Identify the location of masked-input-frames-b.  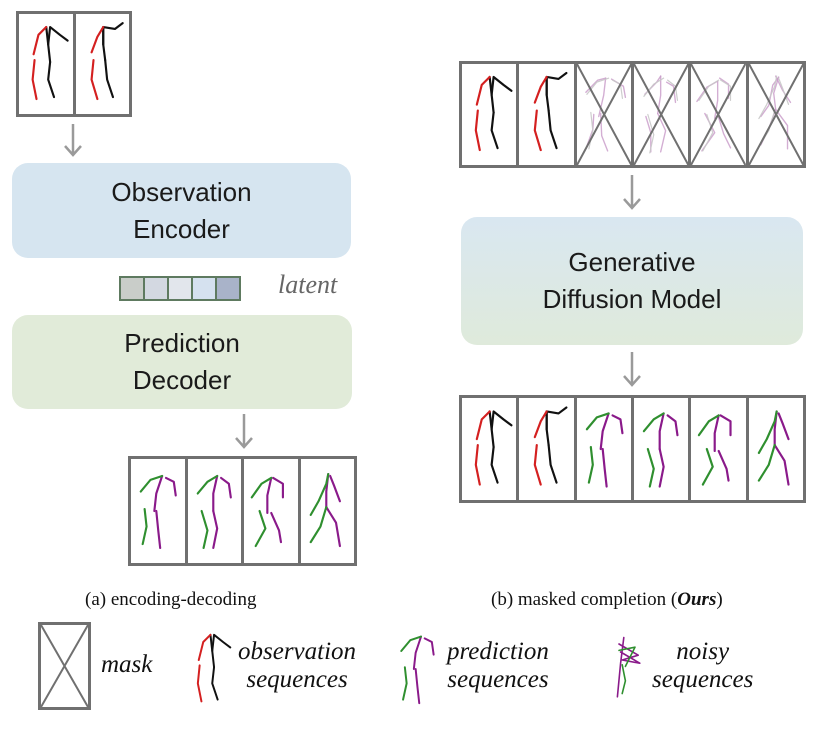
(632, 114).